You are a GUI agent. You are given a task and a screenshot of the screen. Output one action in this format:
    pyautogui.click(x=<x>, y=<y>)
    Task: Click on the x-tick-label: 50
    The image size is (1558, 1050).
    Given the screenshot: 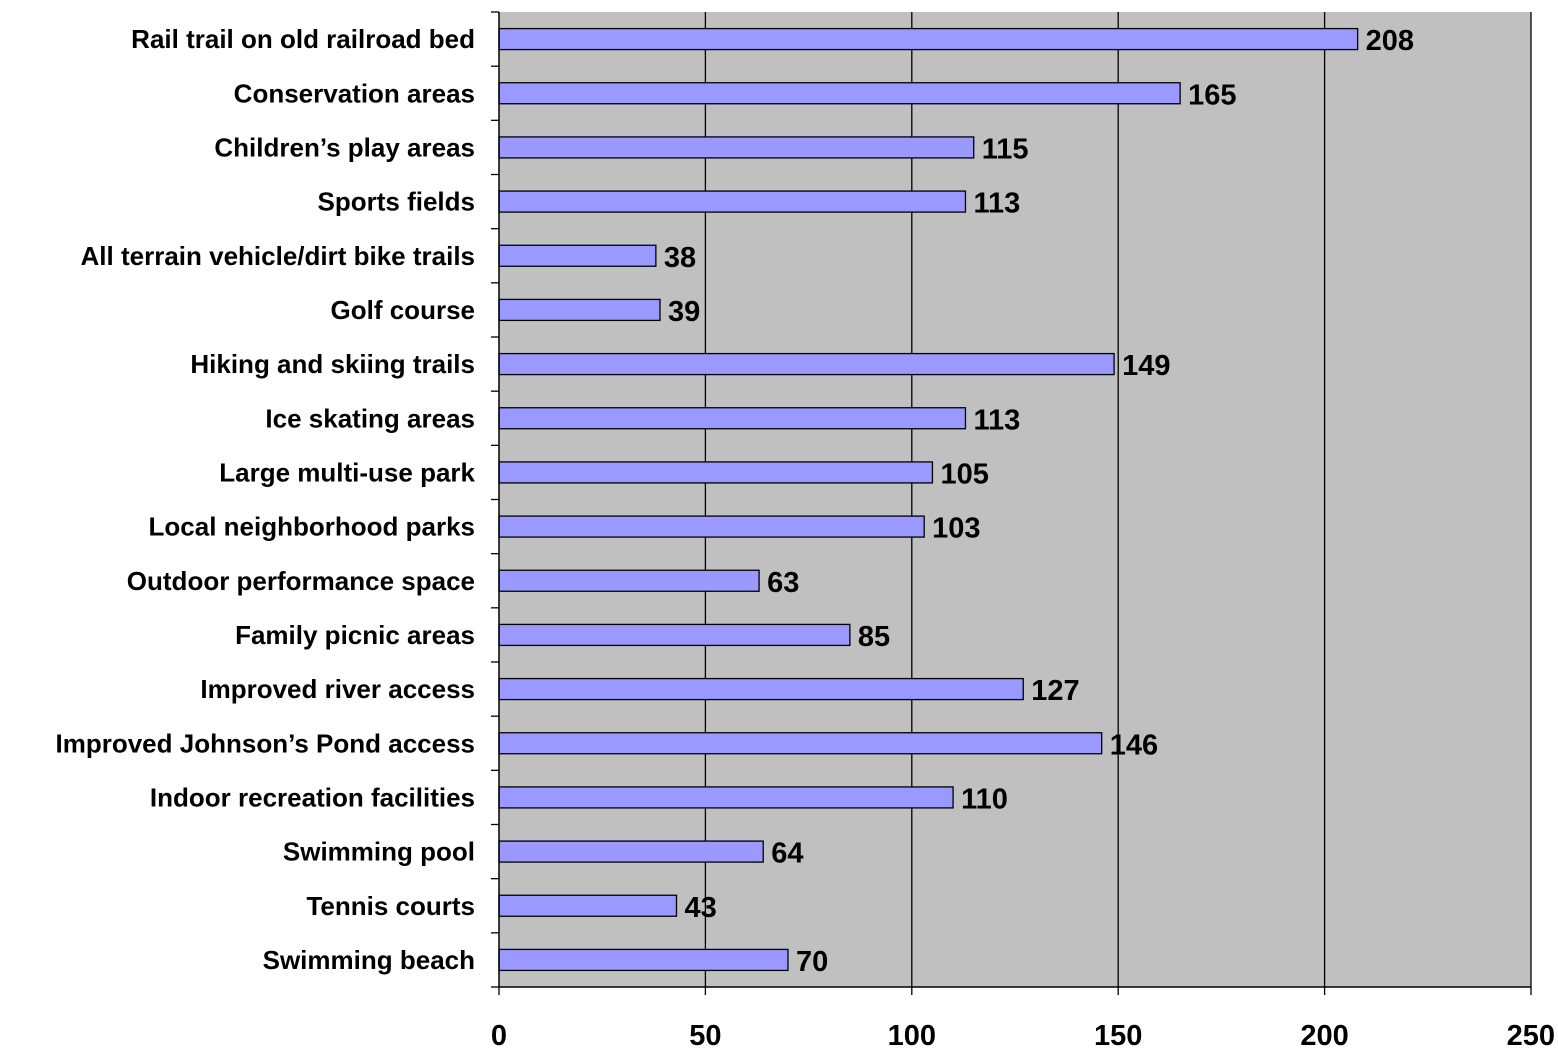 What is the action you would take?
    pyautogui.click(x=705, y=1035)
    